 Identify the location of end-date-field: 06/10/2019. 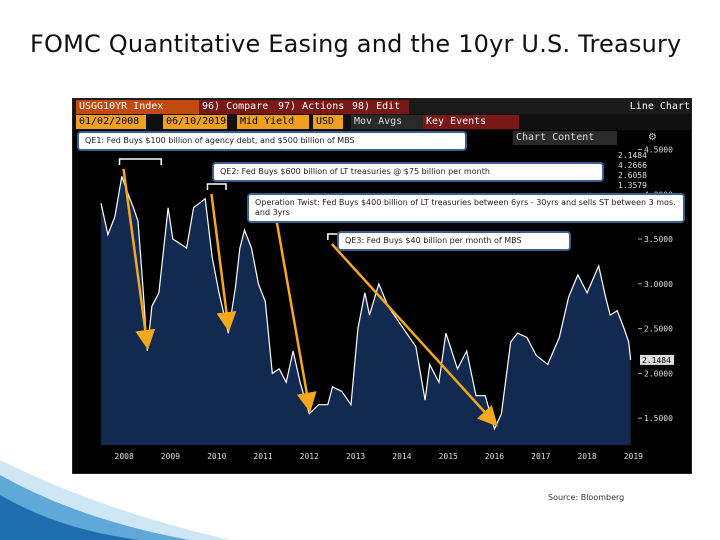
(195, 122).